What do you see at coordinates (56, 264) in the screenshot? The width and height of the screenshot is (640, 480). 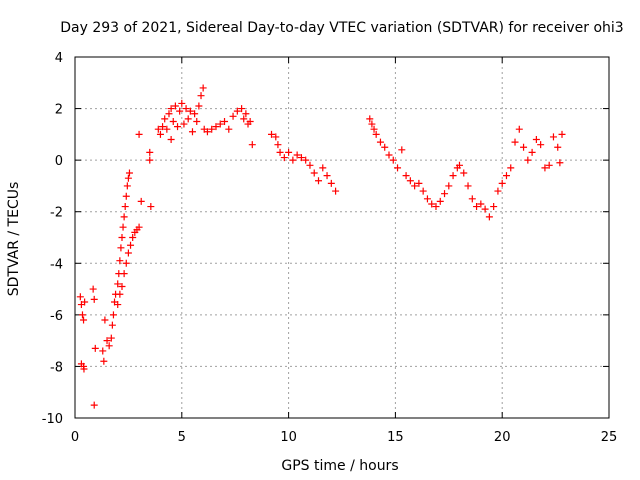 I see `y-tick-label: -4` at bounding box center [56, 264].